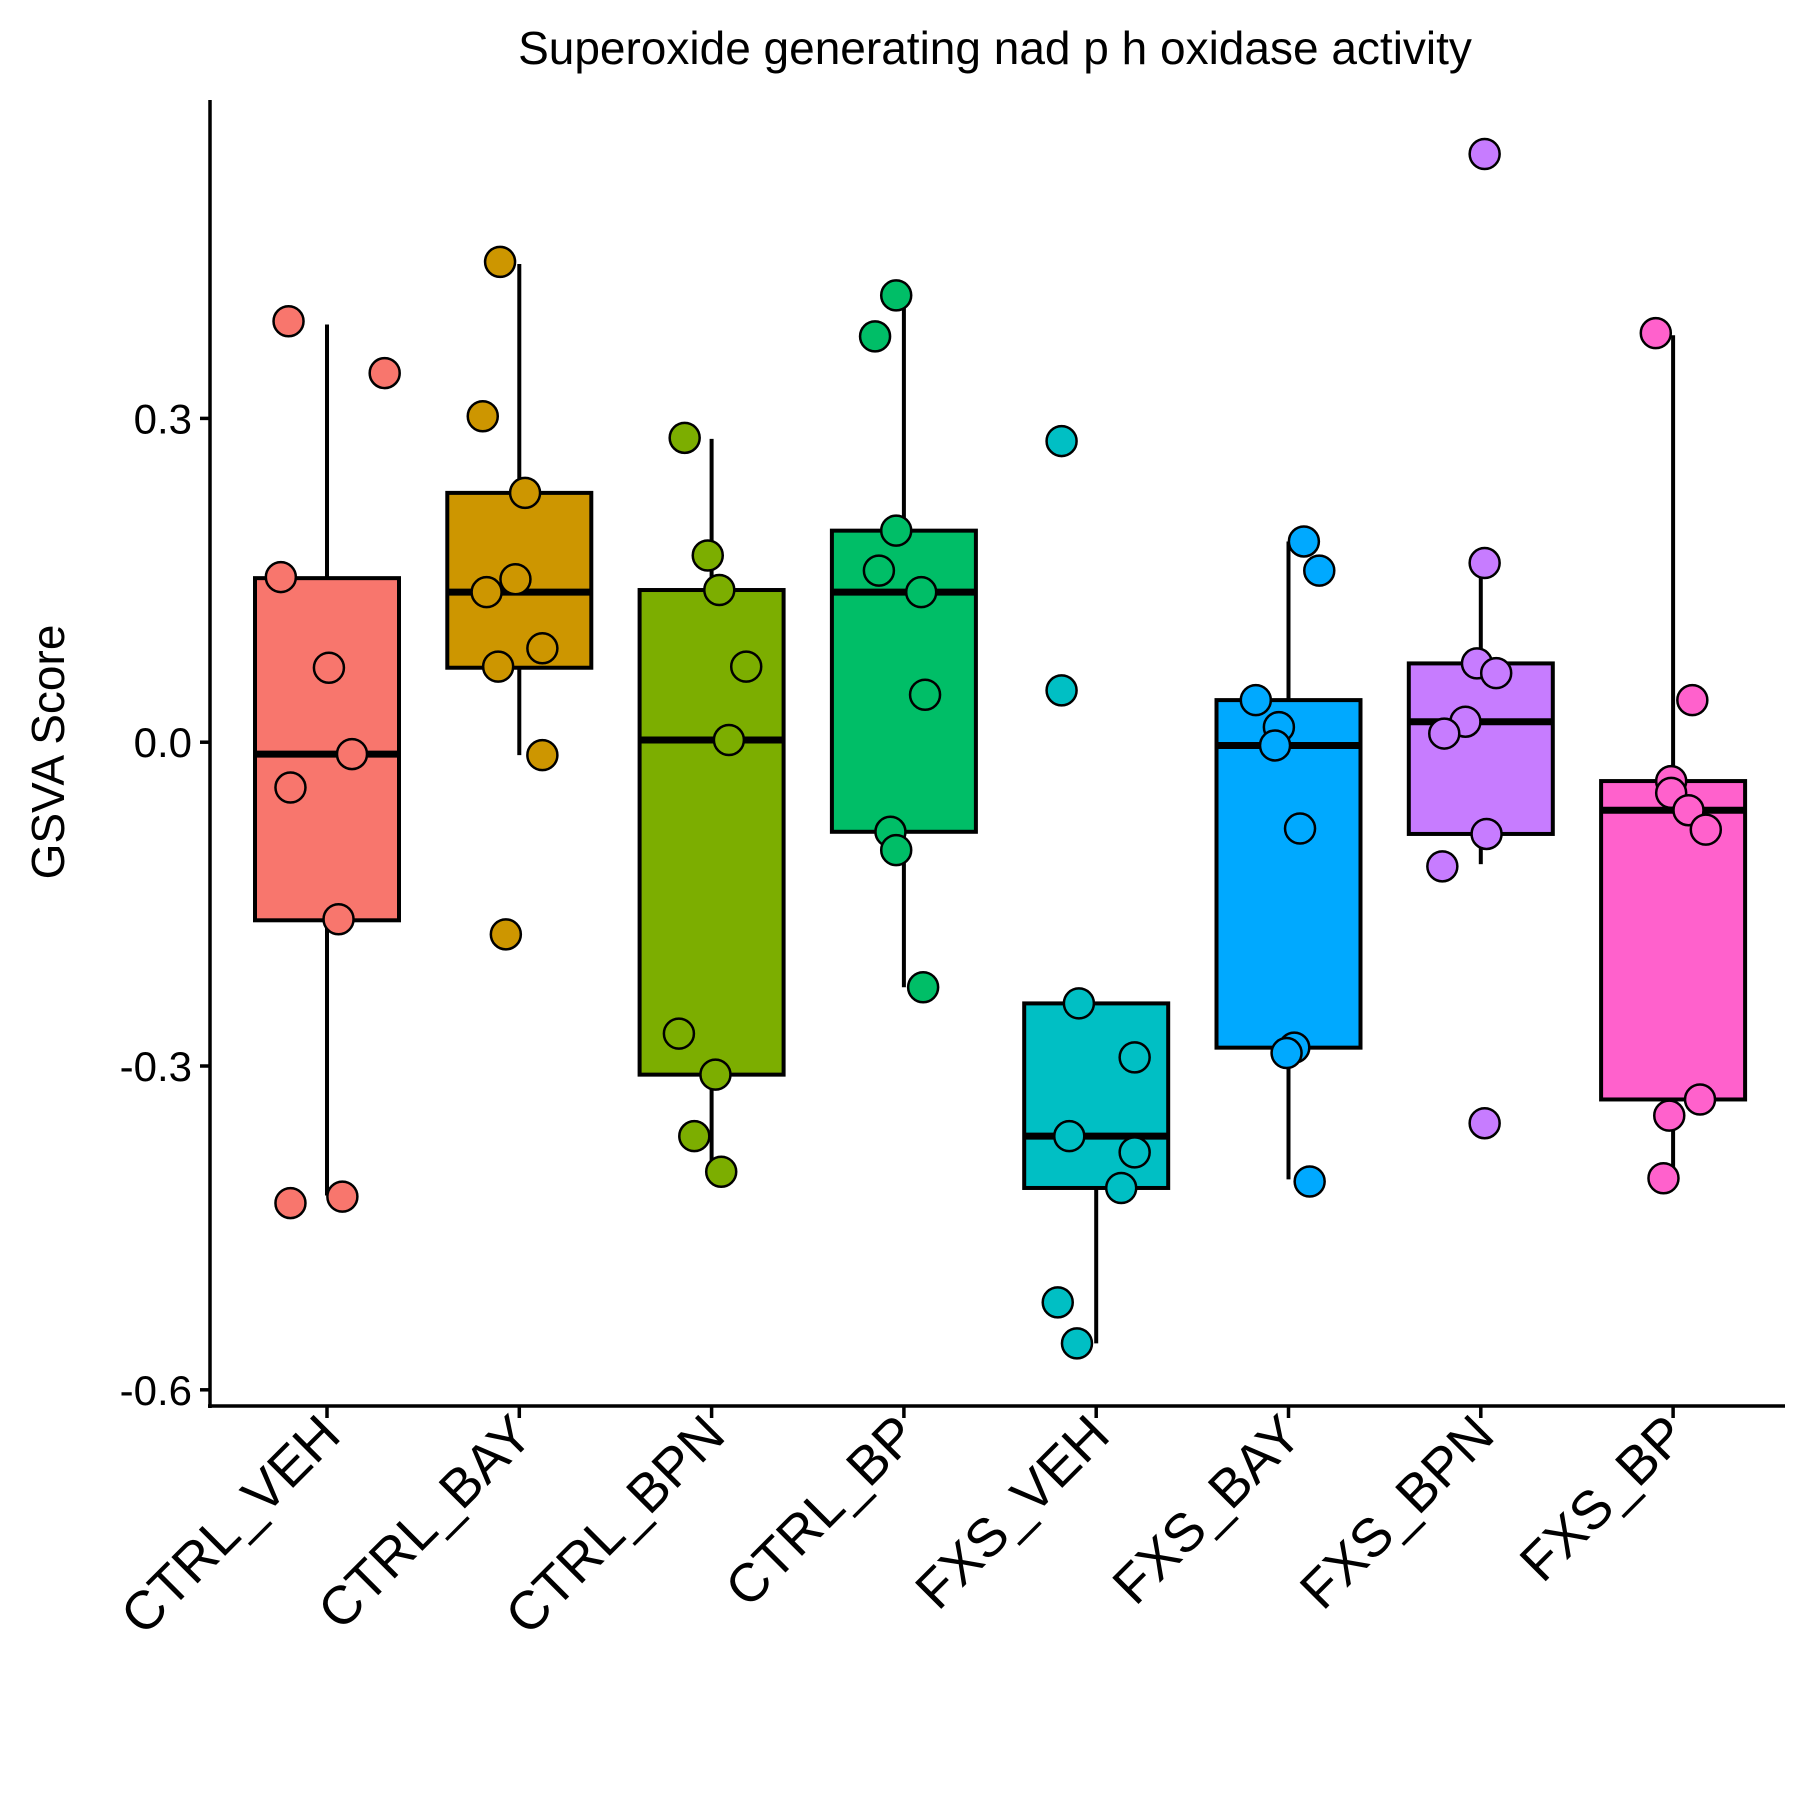 The width and height of the screenshot is (1800, 1800). What do you see at coordinates (1397, 1512) in the screenshot?
I see `x-tick-label: FXS_BPN` at bounding box center [1397, 1512].